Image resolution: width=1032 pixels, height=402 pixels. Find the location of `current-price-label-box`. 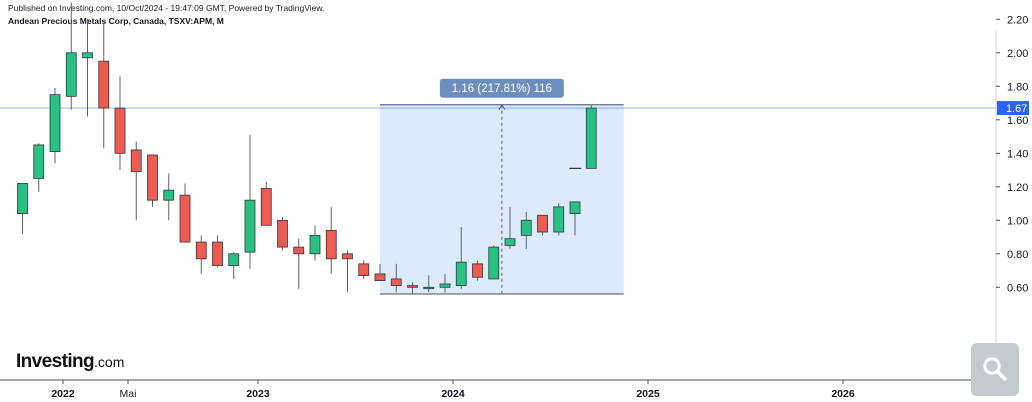

current-price-label-box is located at coordinates (1013, 108).